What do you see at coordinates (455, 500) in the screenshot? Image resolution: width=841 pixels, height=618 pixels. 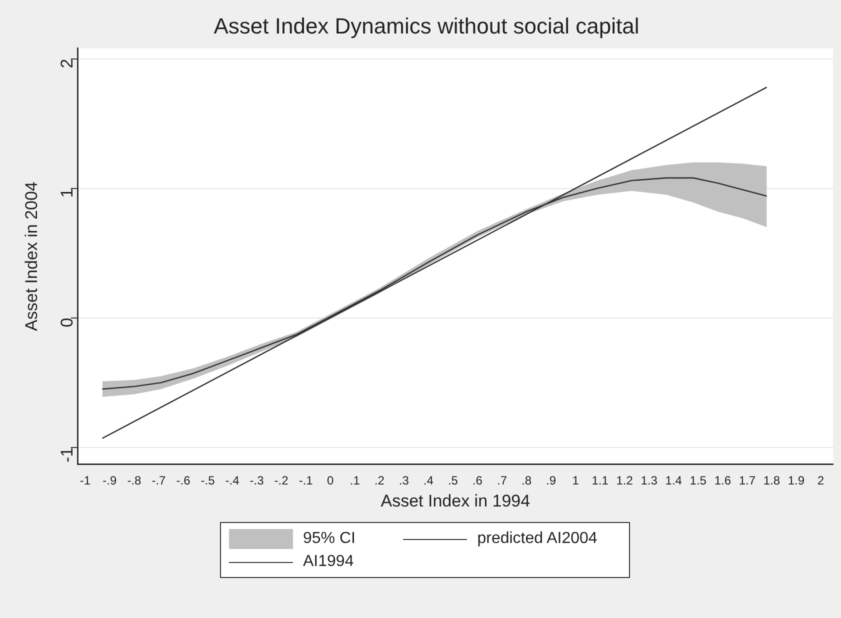 I see `x-axis-title: Asset Index in 1994` at bounding box center [455, 500].